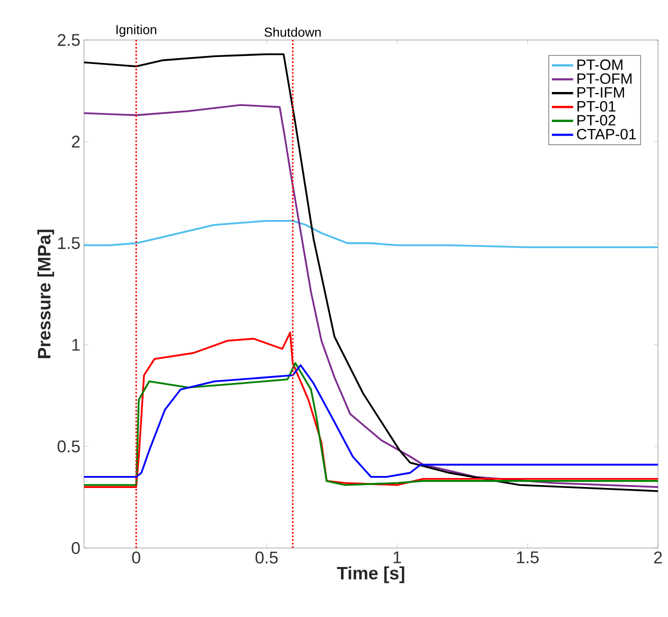  What do you see at coordinates (370, 575) in the screenshot?
I see `x-axis-title: Time [s]` at bounding box center [370, 575].